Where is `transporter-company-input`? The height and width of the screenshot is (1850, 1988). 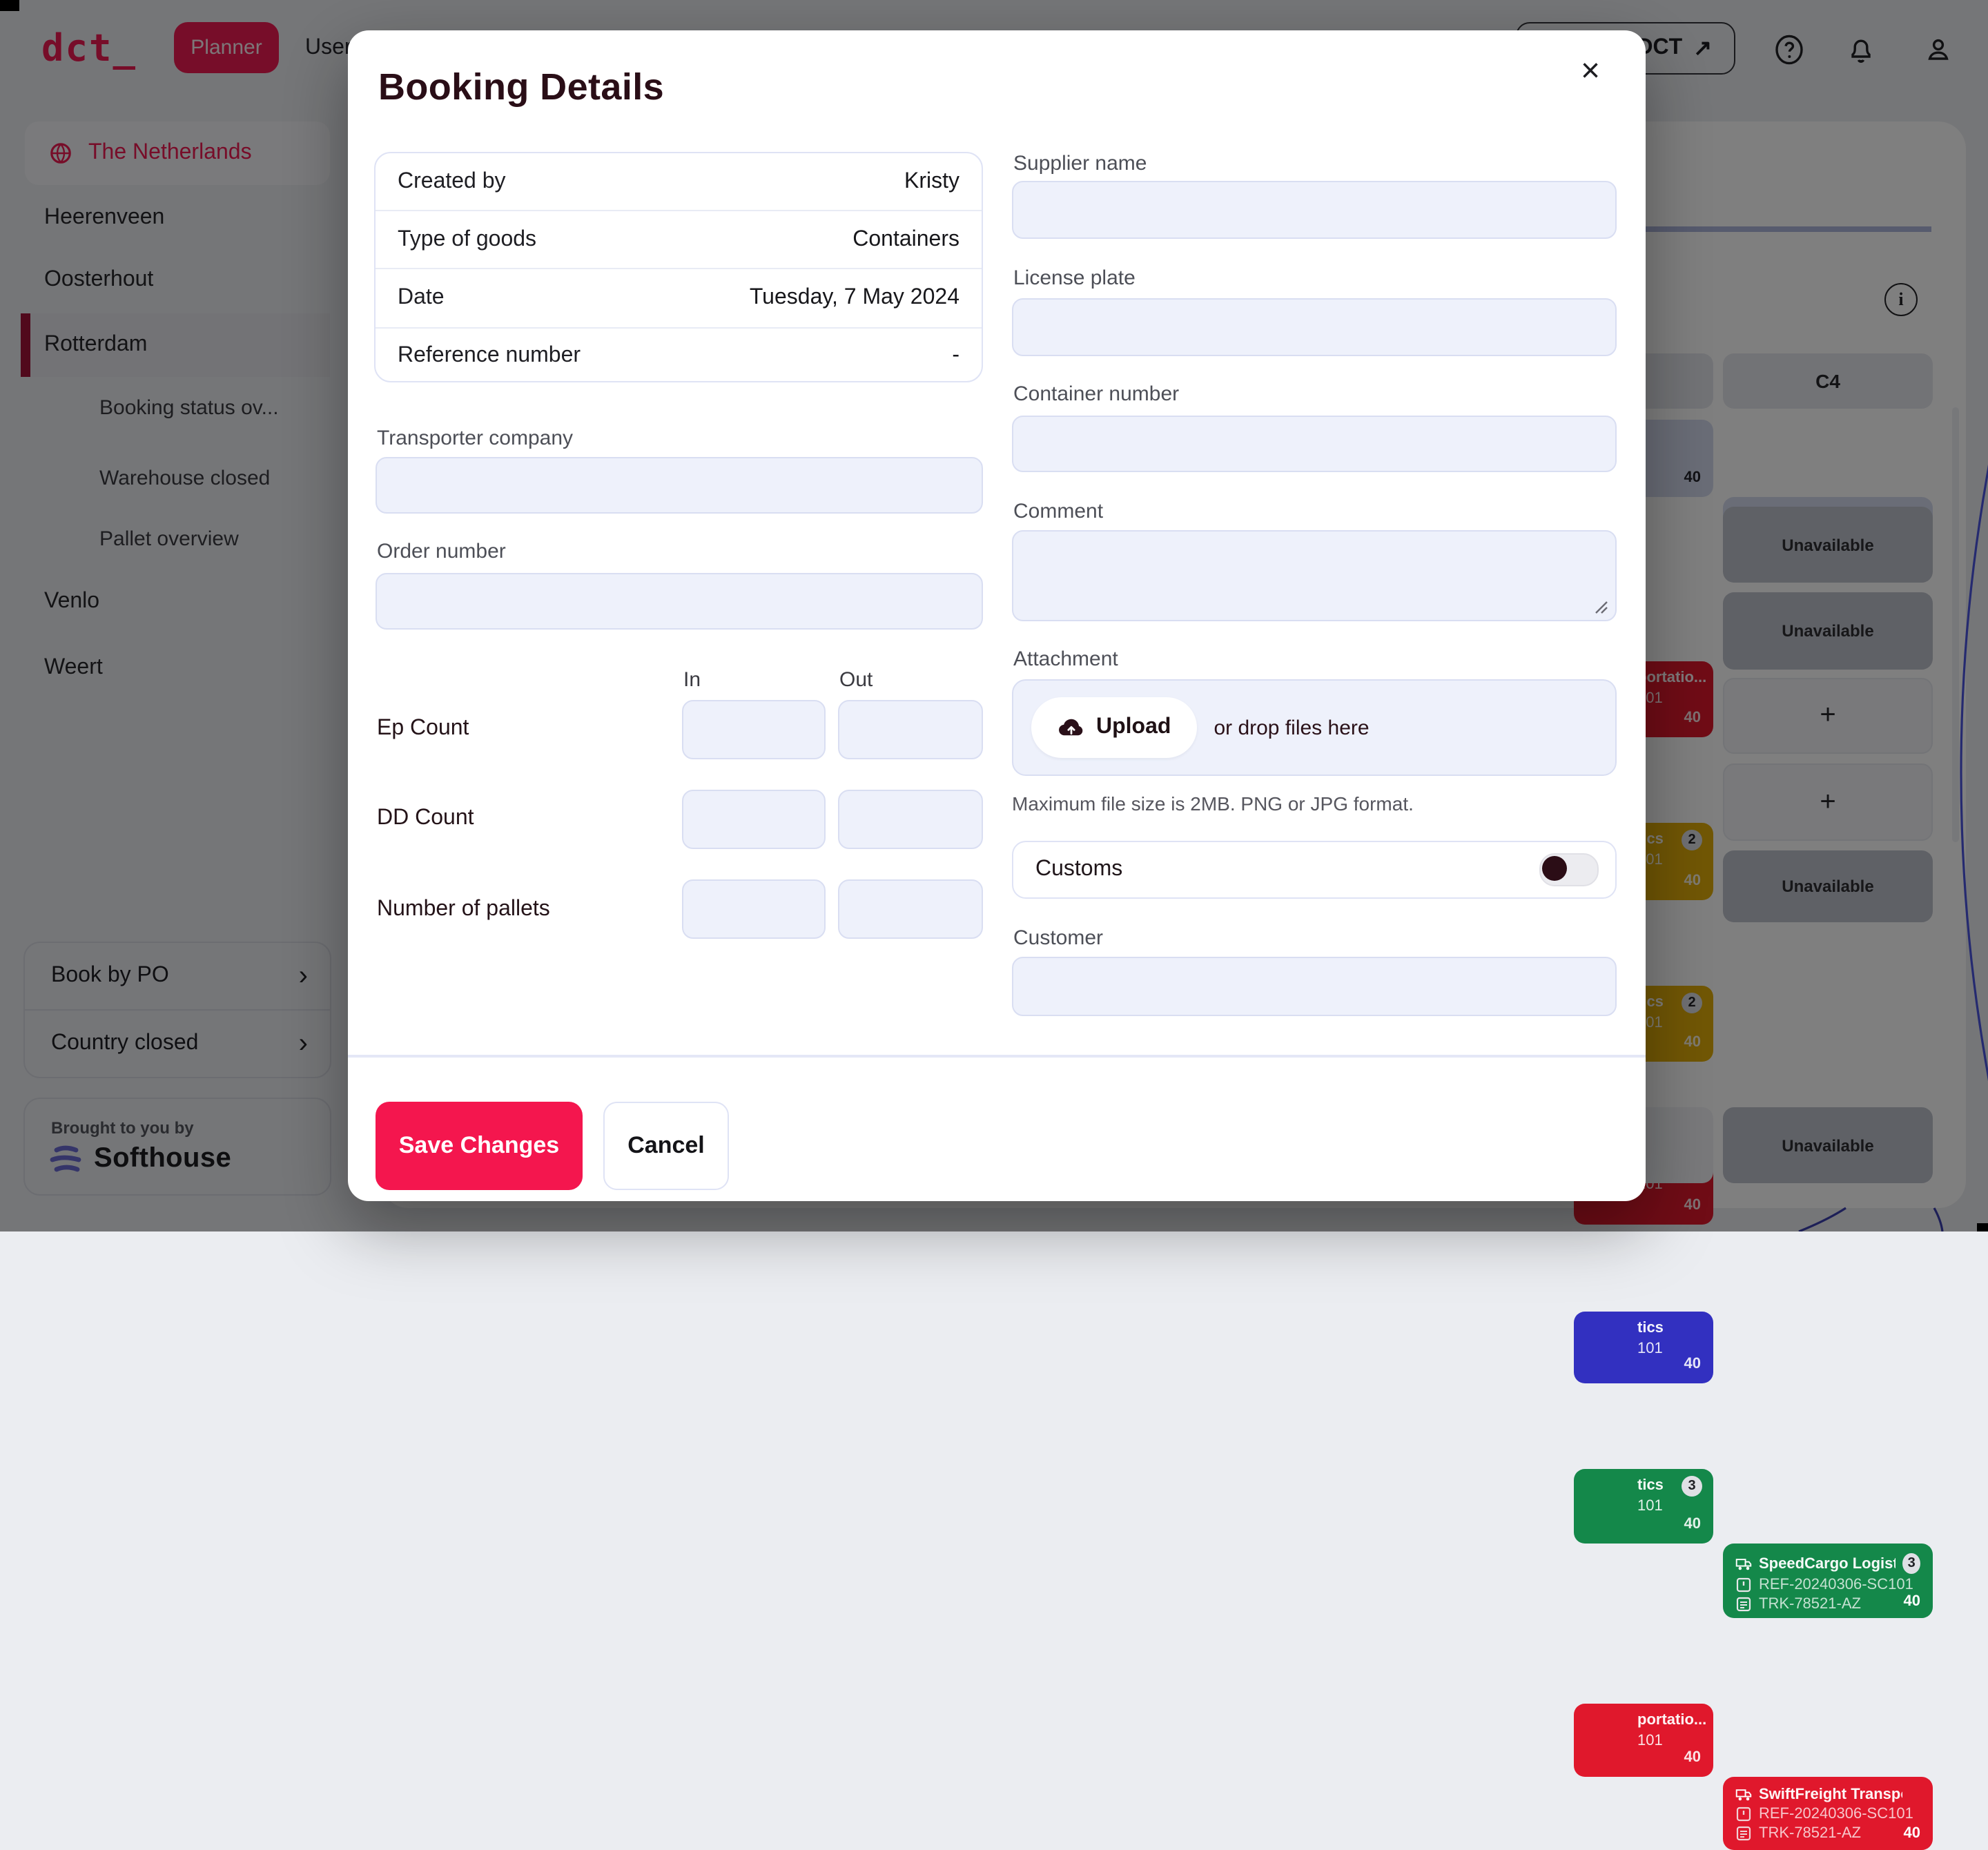 transporter-company-input is located at coordinates (679, 486).